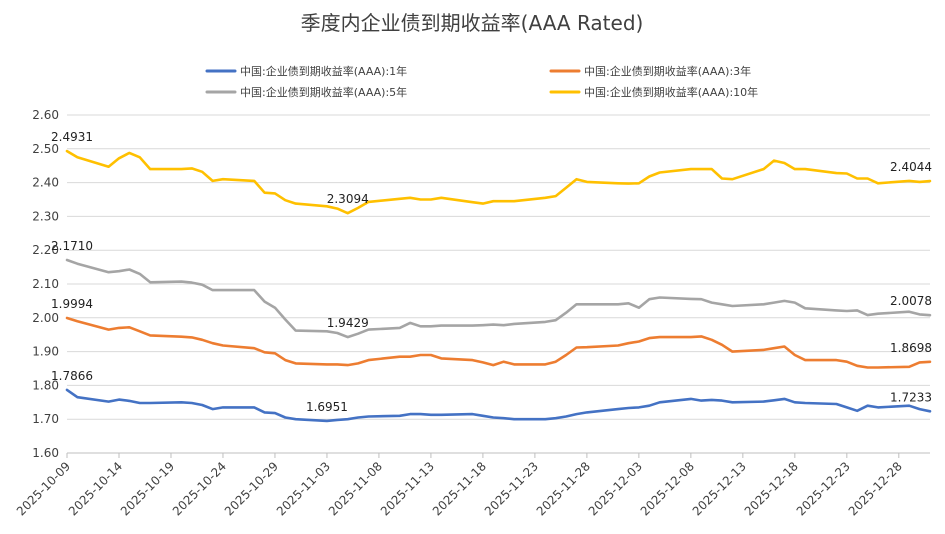 This screenshot has width=945, height=534. Describe the element at coordinates (45, 385) in the screenshot. I see `y-tick-label: 1.80` at that location.